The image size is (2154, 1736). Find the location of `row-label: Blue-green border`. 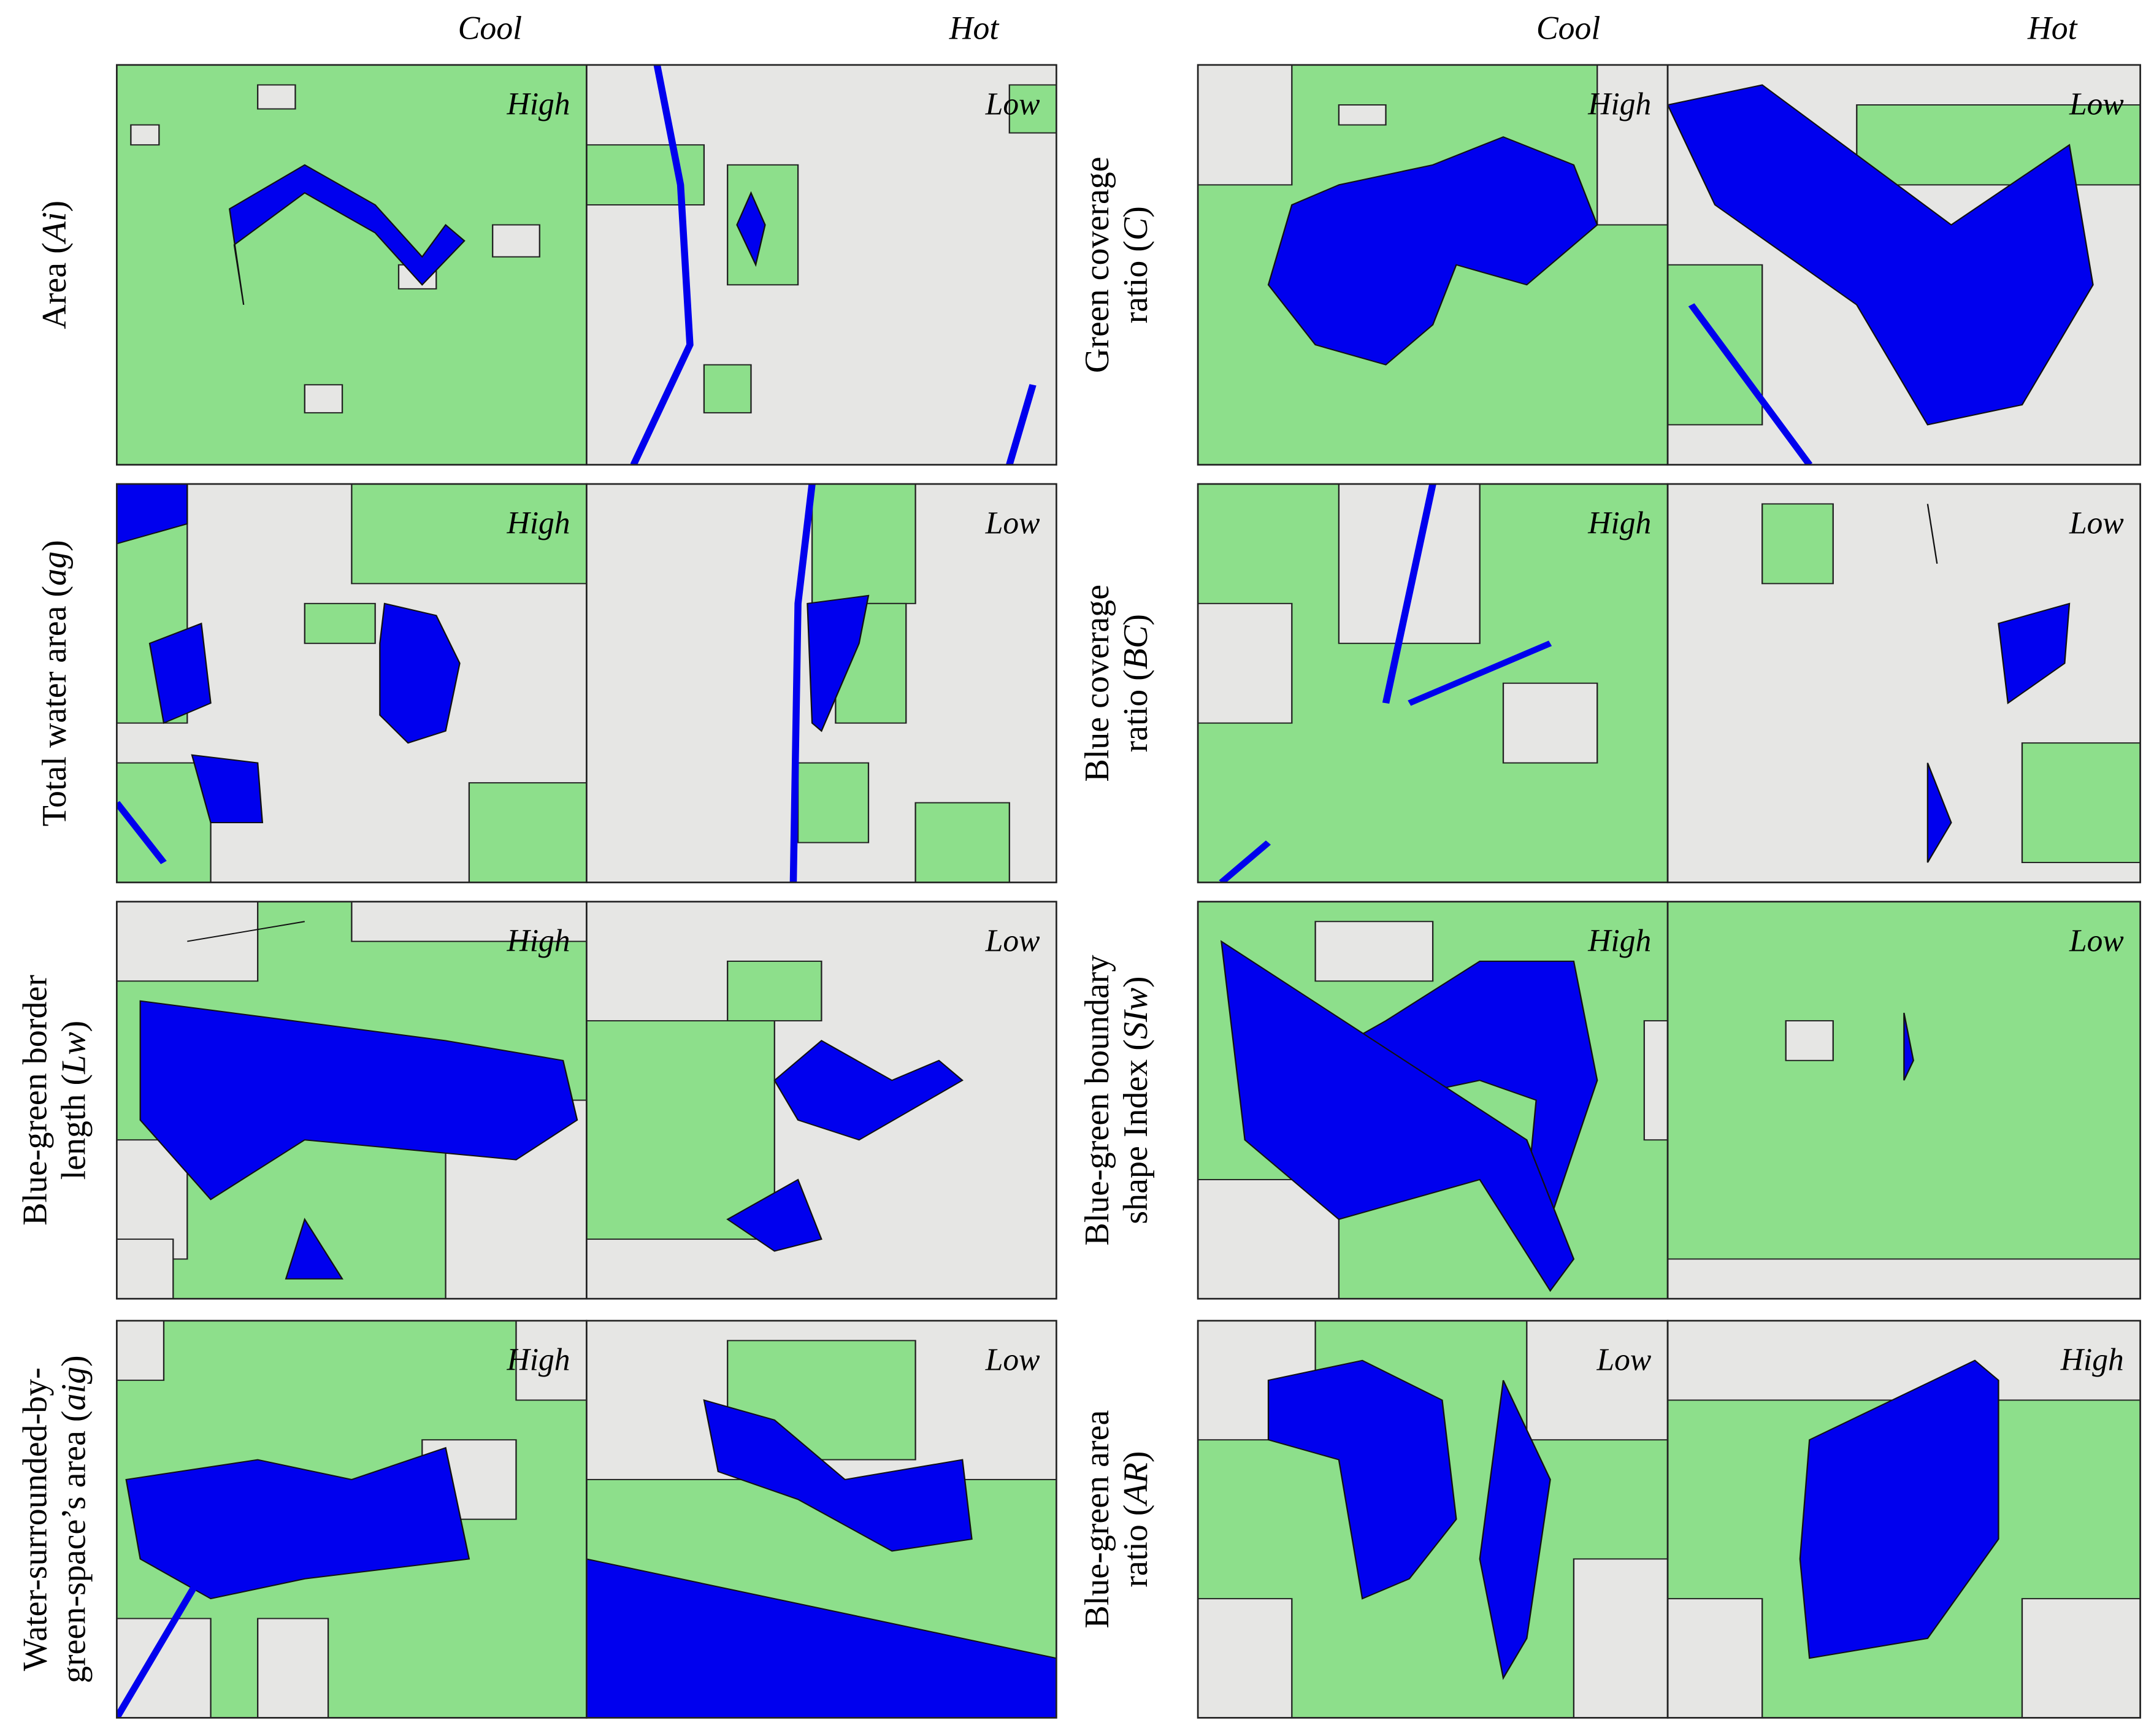

row-label: Blue-green border is located at coordinates (36, 1101).